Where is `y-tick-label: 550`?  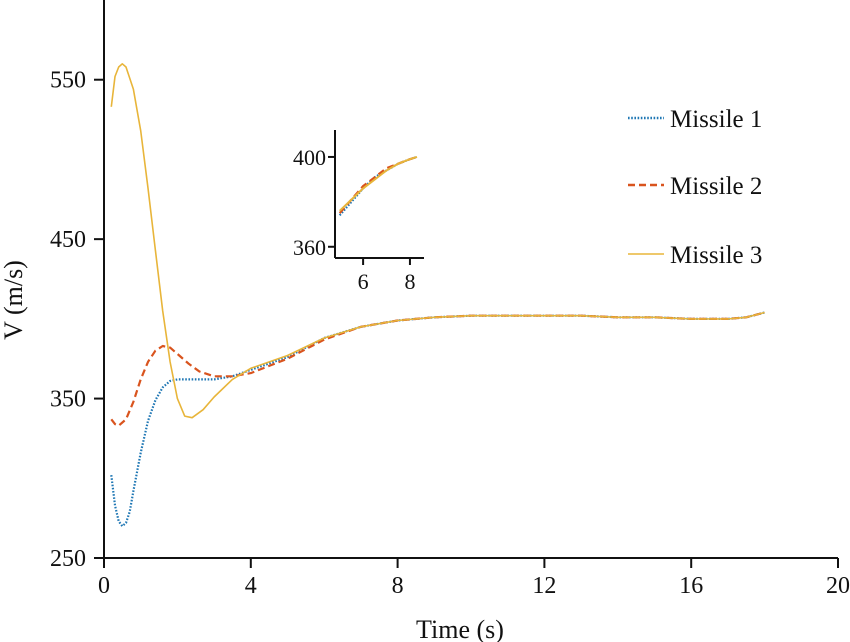 y-tick-label: 550 is located at coordinates (68, 81).